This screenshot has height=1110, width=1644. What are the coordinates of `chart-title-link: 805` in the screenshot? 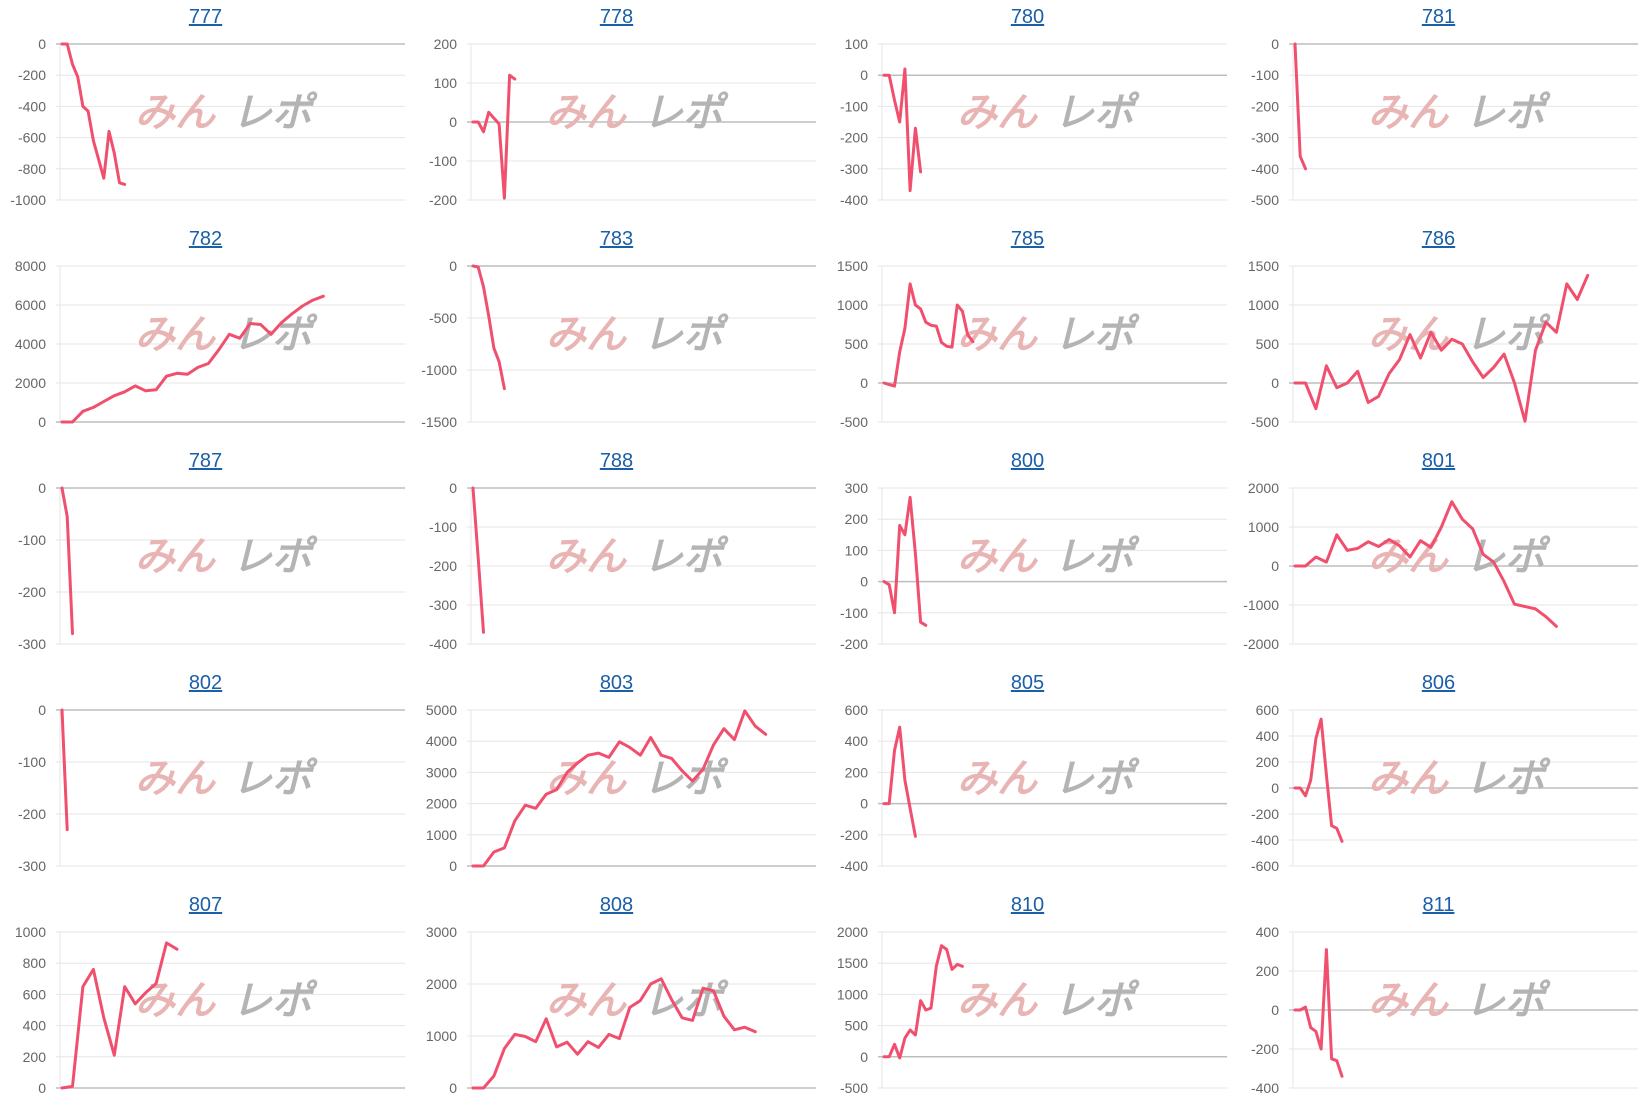 It's located at (1027, 683).